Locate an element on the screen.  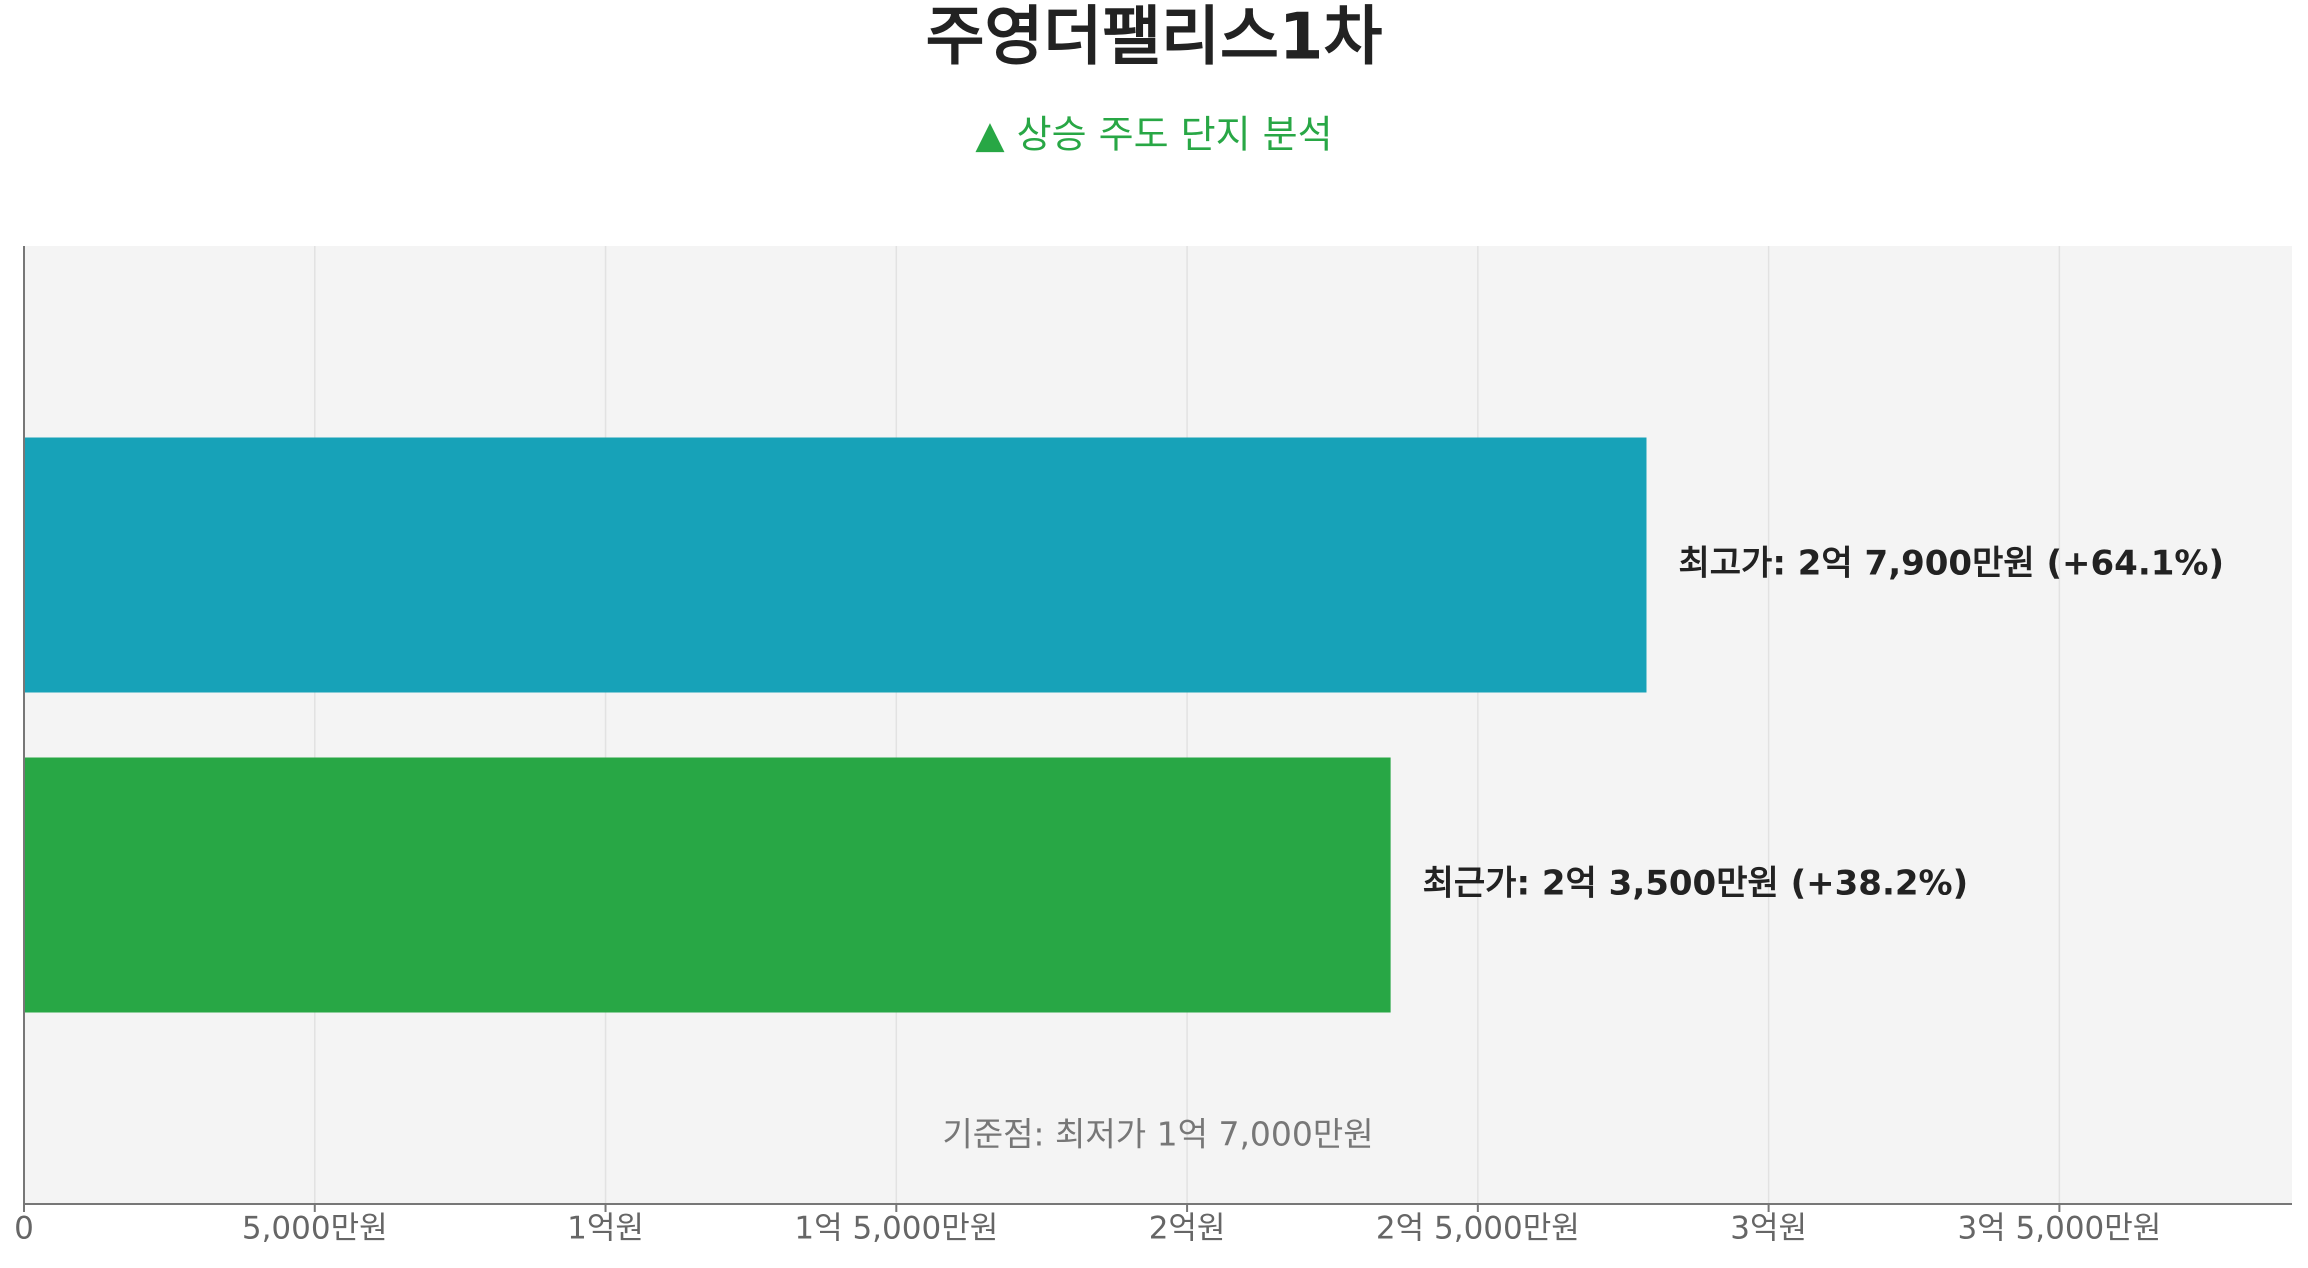
x-tick-label: 3억원 is located at coordinates (1768, 1229).